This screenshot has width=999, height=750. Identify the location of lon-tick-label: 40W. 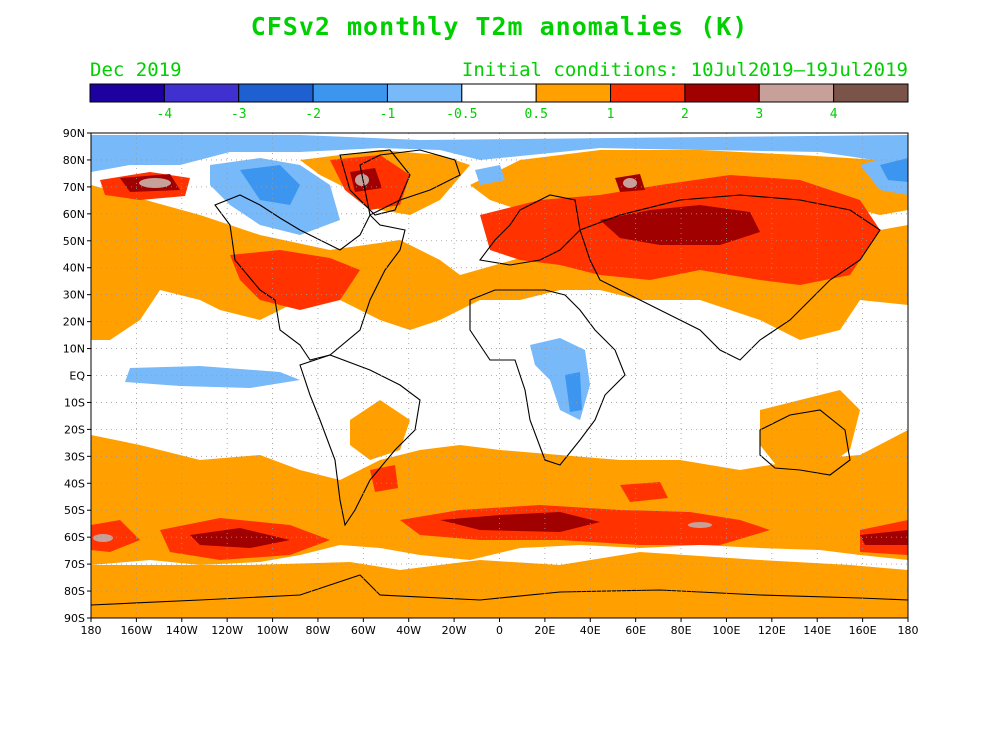
(408, 630).